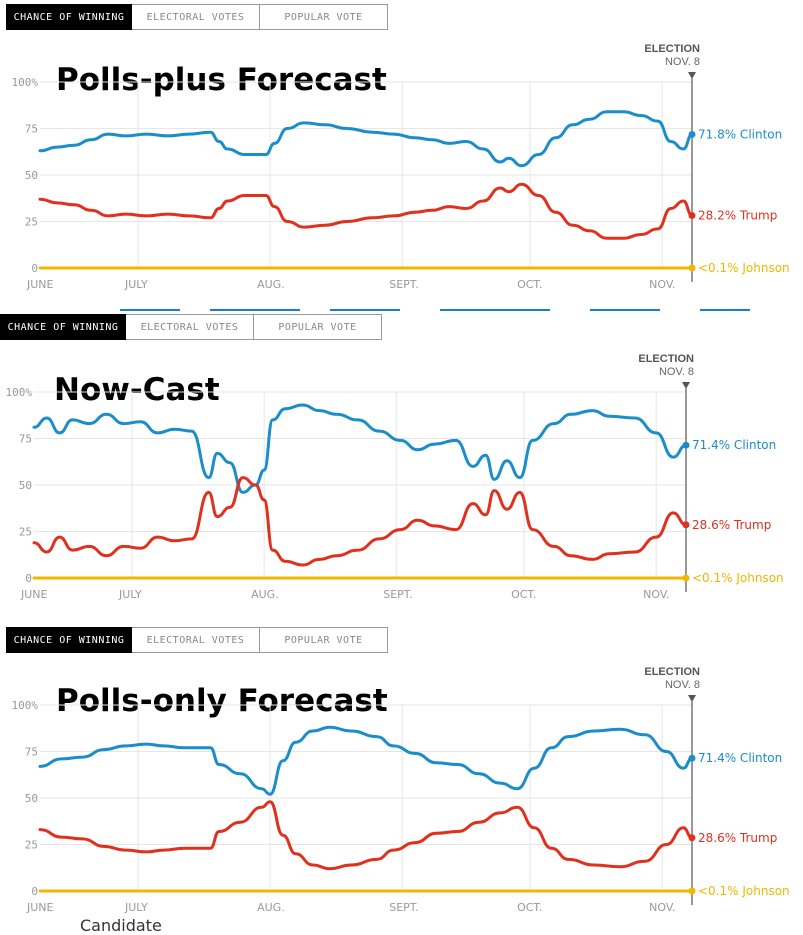 The image size is (803, 935). I want to click on series-end-label-trump: 28.2% Trump, so click(737, 216).